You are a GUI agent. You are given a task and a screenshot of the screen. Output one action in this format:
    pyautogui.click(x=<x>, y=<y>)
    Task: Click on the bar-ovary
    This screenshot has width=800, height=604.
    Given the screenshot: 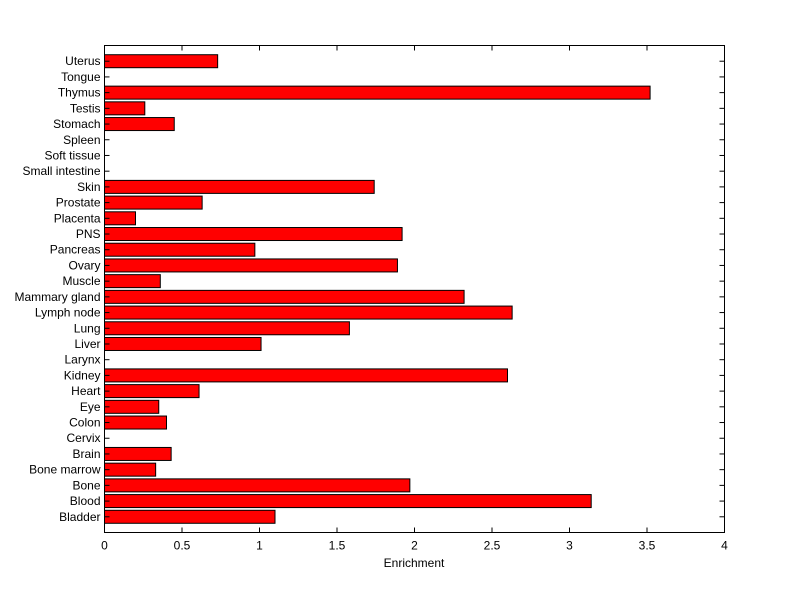 What is the action you would take?
    pyautogui.click(x=251, y=265)
    